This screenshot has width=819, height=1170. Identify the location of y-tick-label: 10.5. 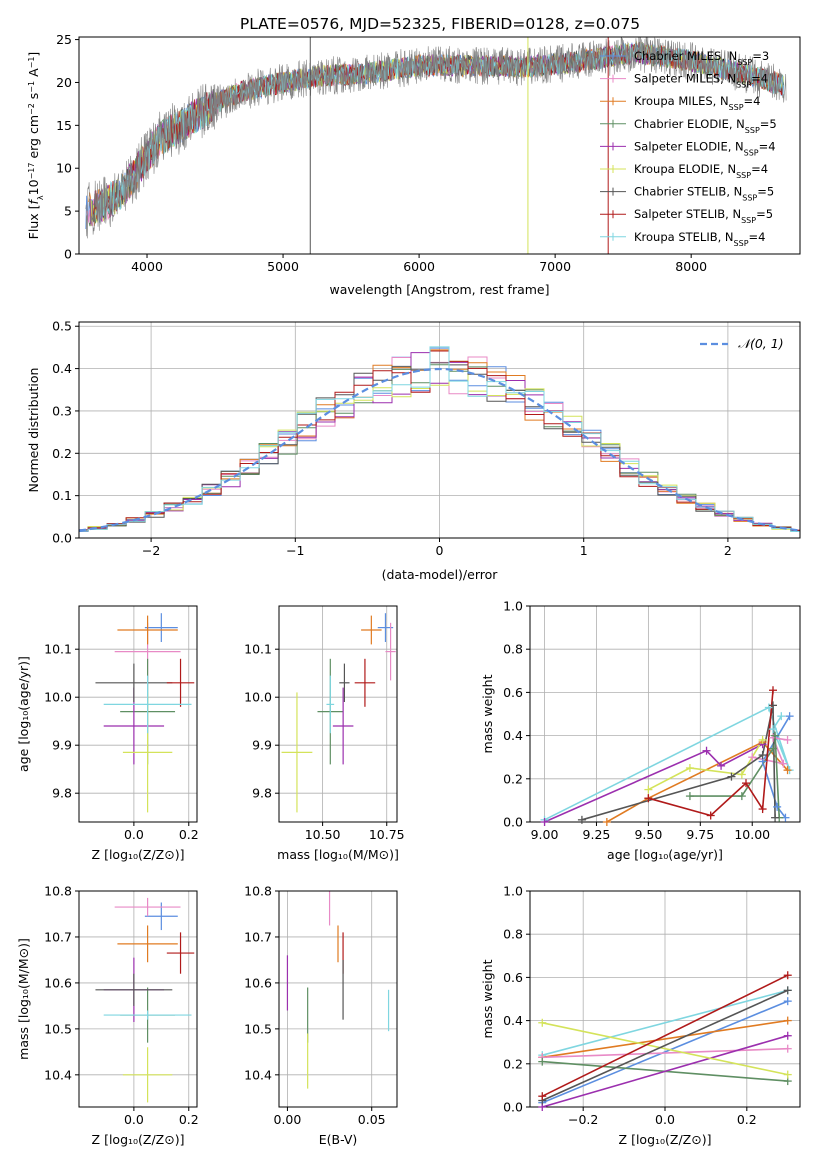
(58, 1028).